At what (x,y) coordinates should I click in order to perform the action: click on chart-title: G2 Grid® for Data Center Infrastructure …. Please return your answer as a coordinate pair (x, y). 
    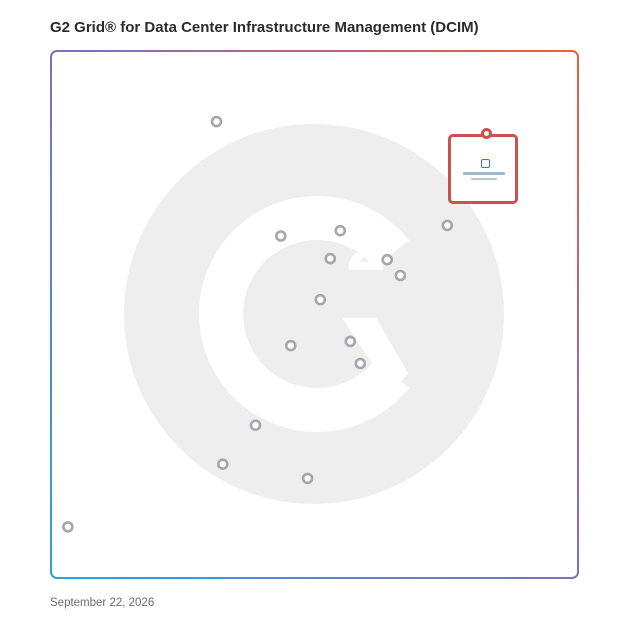
    Looking at the image, I should click on (264, 27).